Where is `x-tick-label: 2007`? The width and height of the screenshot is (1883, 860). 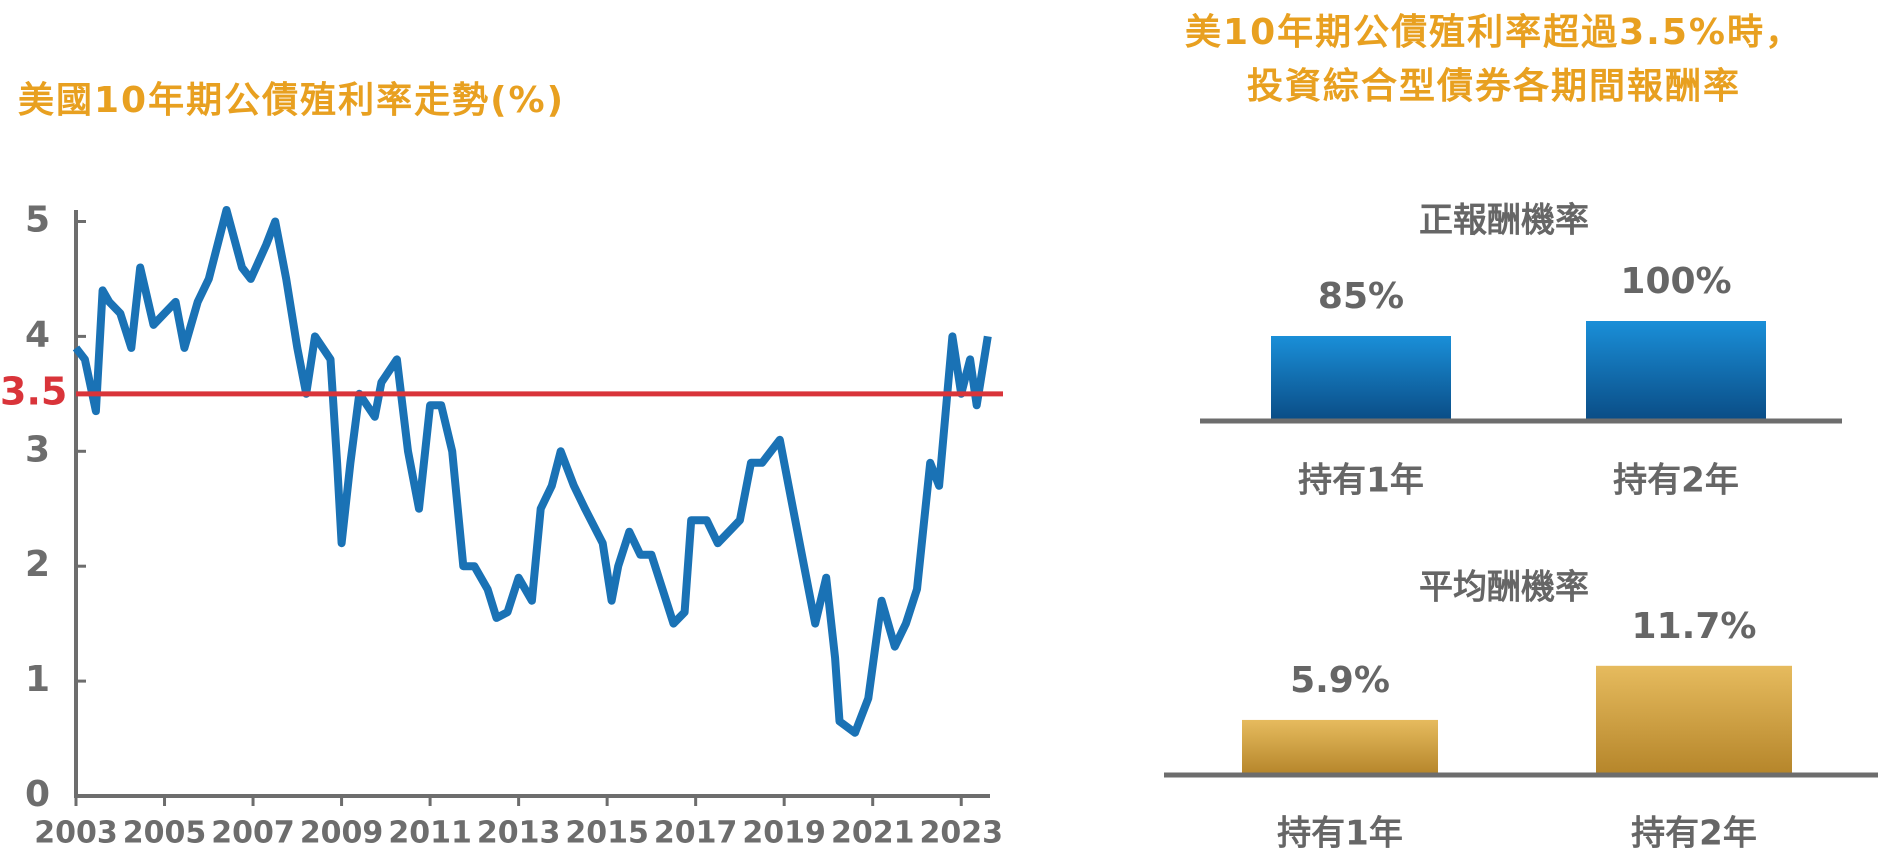
x-tick-label: 2007 is located at coordinates (253, 833).